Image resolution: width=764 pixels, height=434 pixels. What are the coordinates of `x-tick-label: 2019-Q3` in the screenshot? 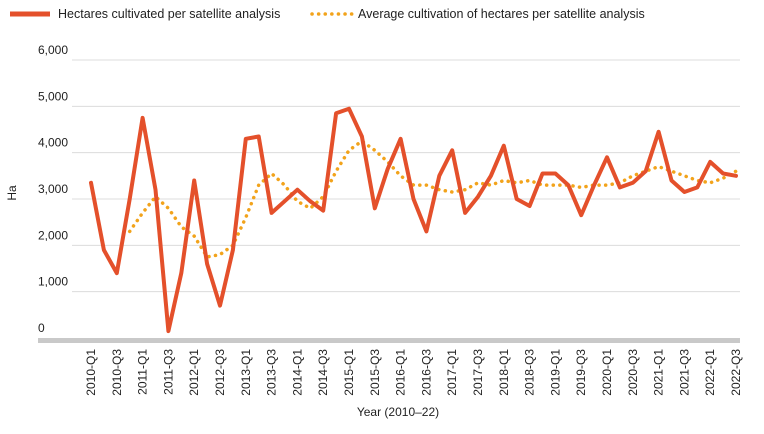 It's located at (581, 372).